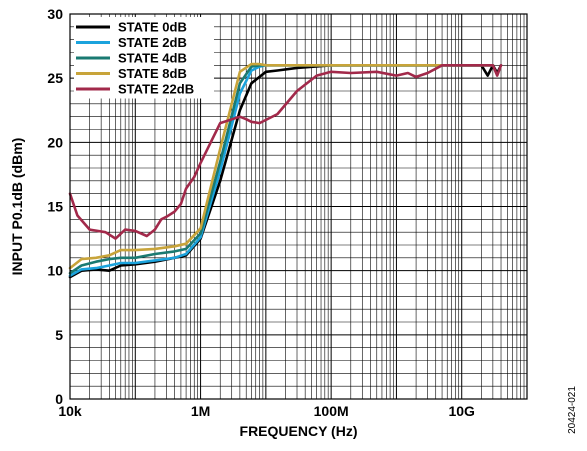 This screenshot has width=587, height=451. Describe the element at coordinates (152, 42) in the screenshot. I see `legend-label: STATE 2dB` at that location.